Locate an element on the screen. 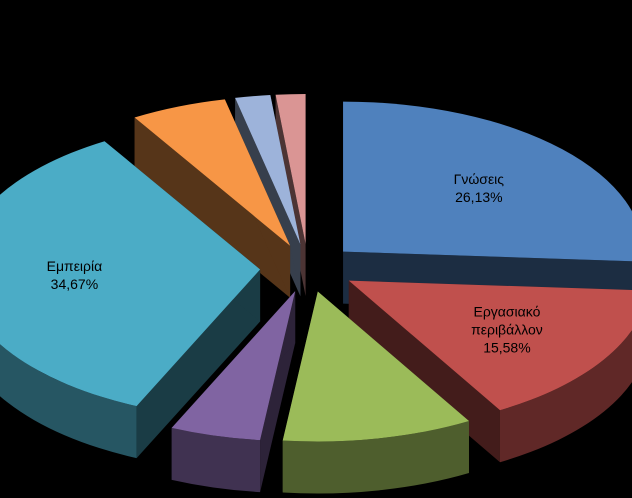 The width and height of the screenshot is (632, 498). slice-label-line: Εμπειρία is located at coordinates (75, 266).